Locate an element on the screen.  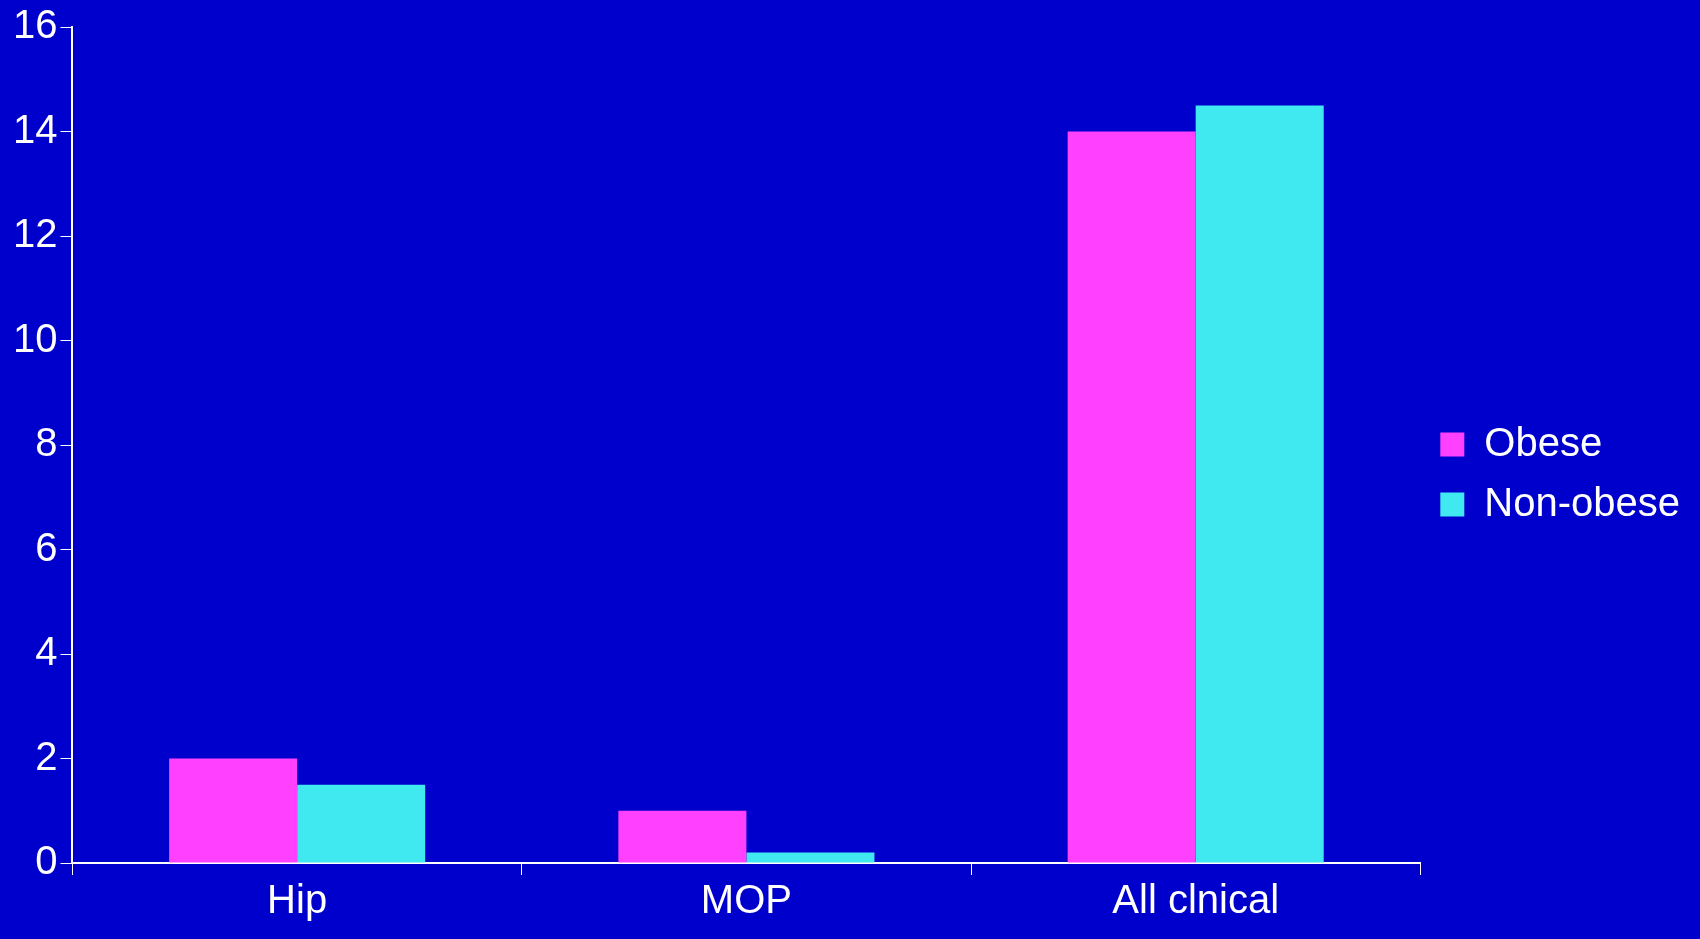
x-tick-label: Hip is located at coordinates (297, 899).